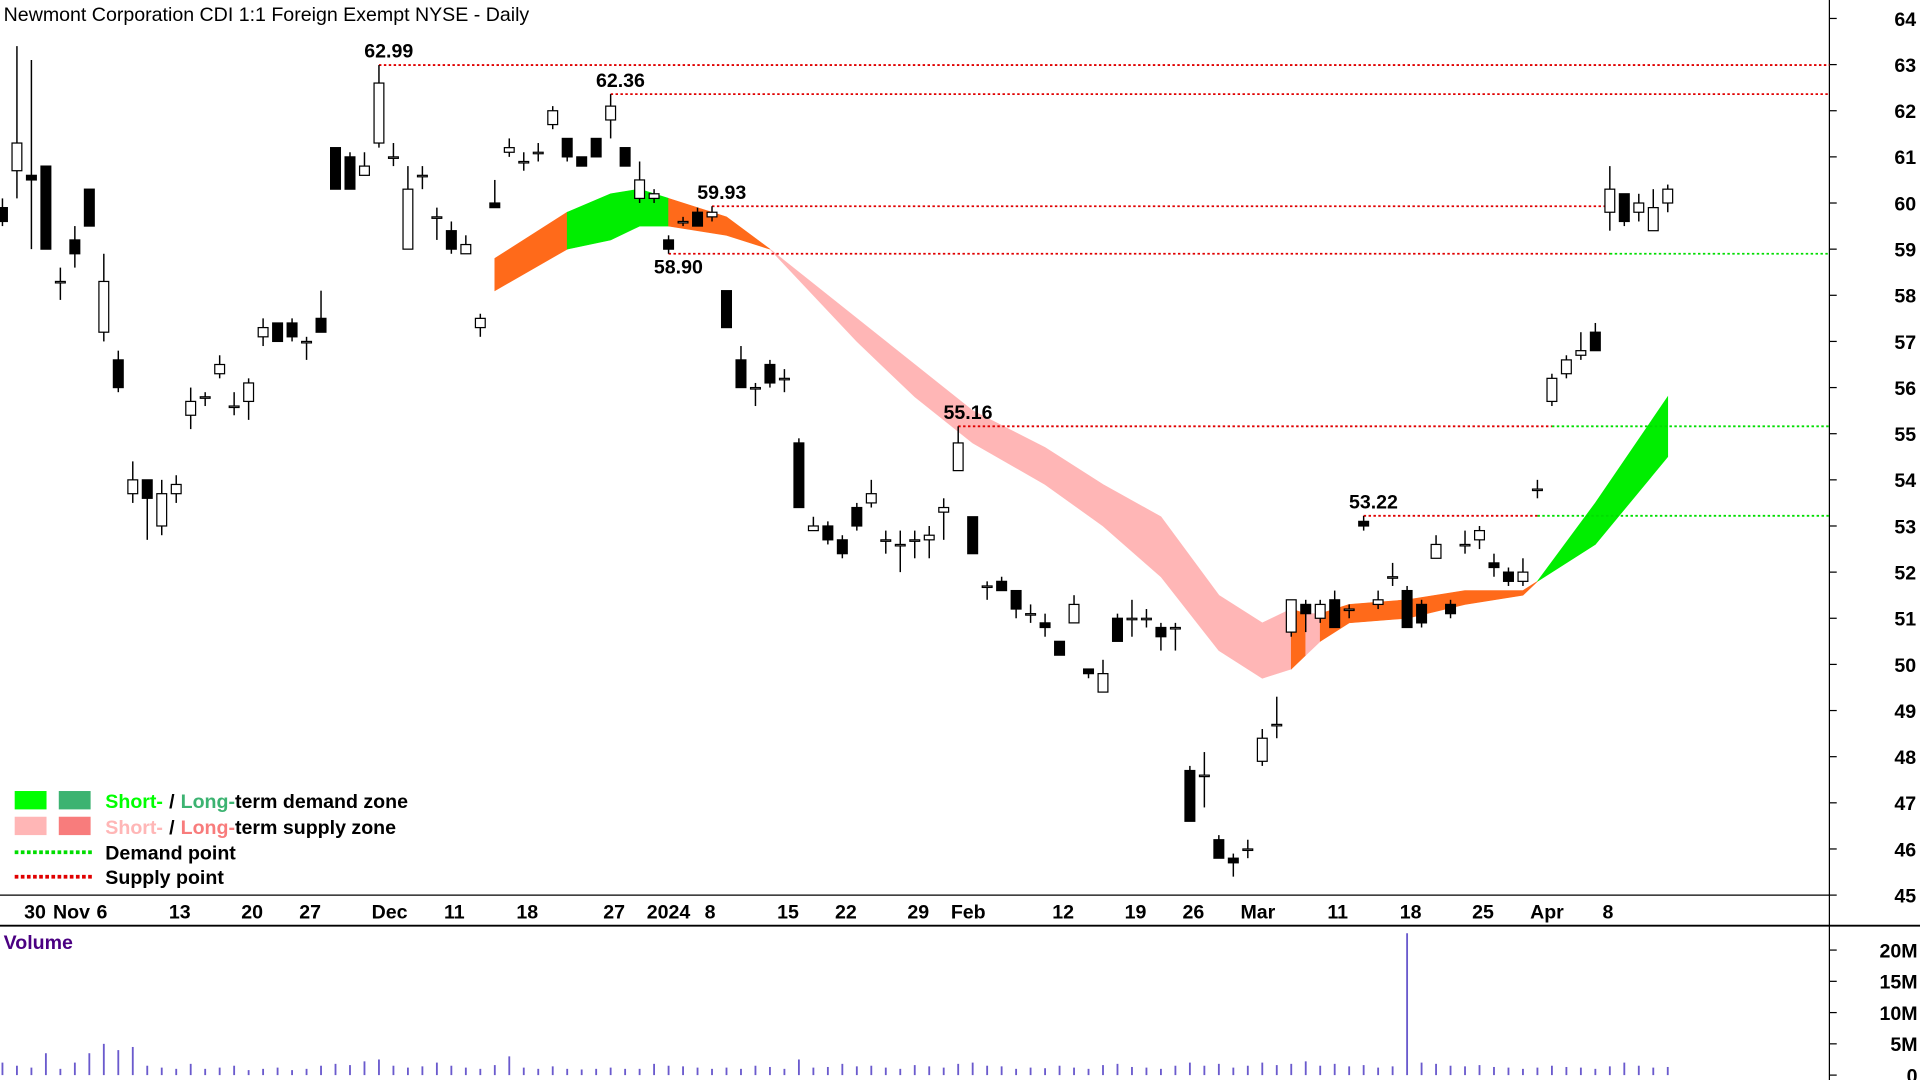 The image size is (1920, 1080). What do you see at coordinates (678, 267) in the screenshot?
I see `level-label: 58.90` at bounding box center [678, 267].